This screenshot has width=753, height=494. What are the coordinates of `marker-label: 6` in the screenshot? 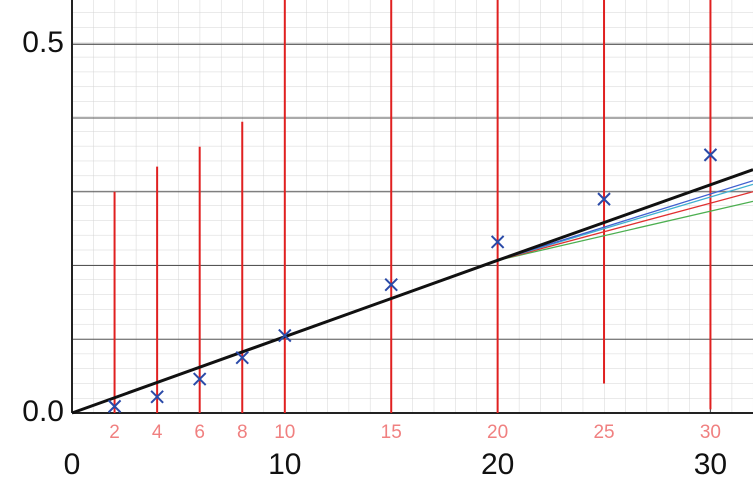 It's located at (199, 432).